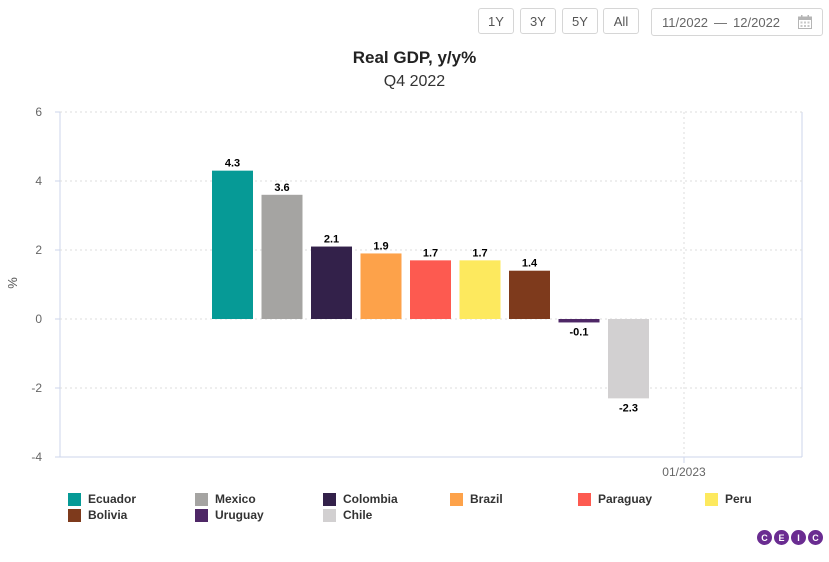 The width and height of the screenshot is (829, 562). I want to click on y-tick-label: -2, so click(36, 388).